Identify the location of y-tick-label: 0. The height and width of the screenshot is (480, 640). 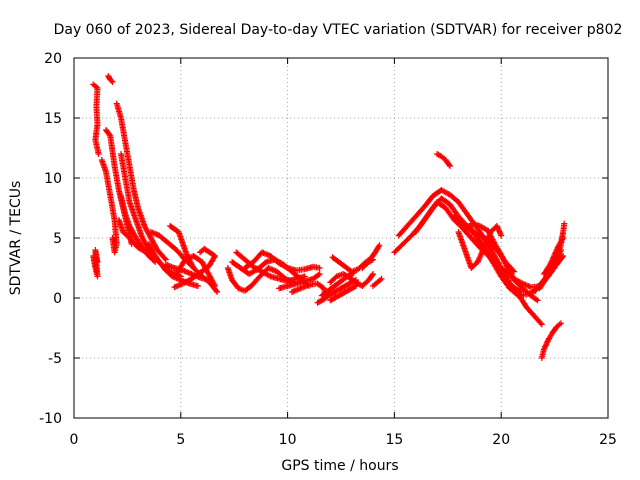
(57, 299).